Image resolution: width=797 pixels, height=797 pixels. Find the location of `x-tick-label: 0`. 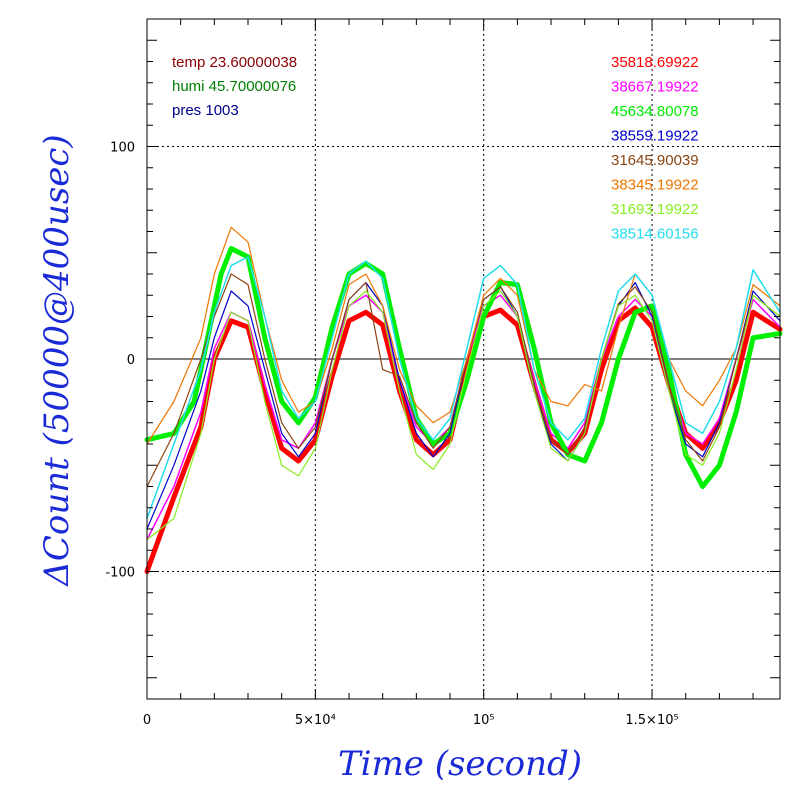

x-tick-label: 0 is located at coordinates (147, 720).